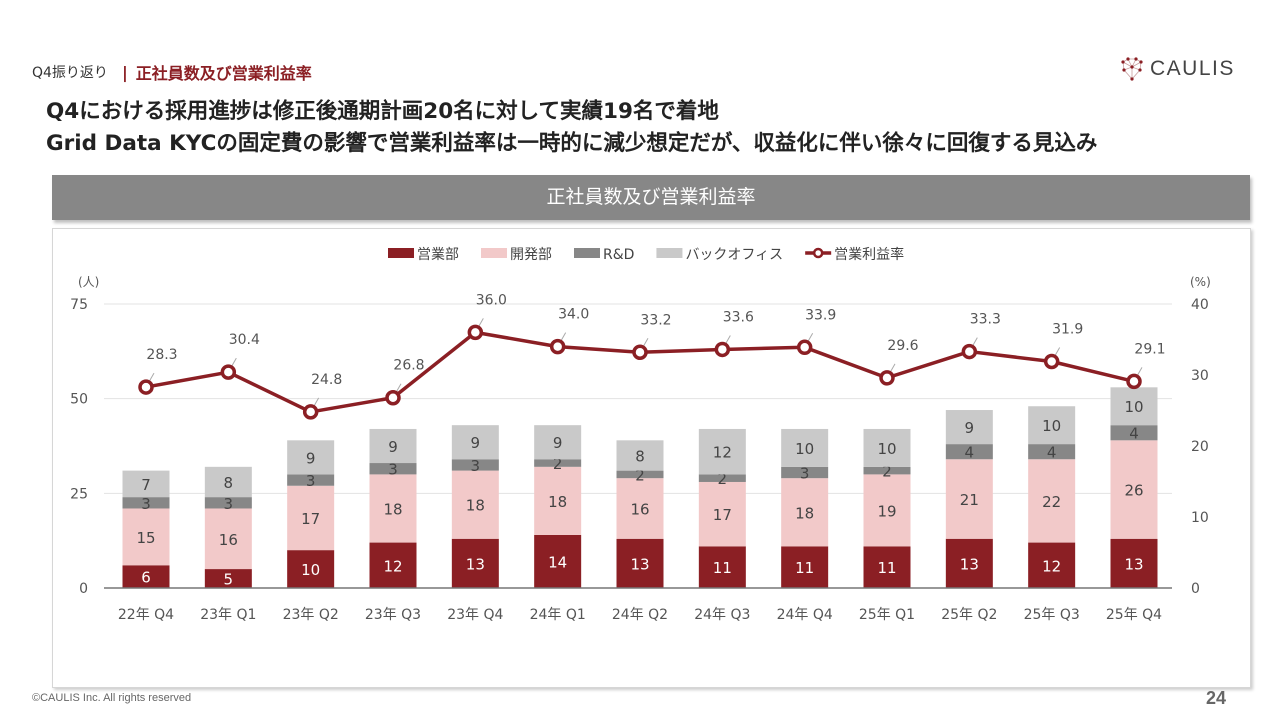  Describe the element at coordinates (969, 500) in the screenshot. I see `bar-data-label: 21` at that location.